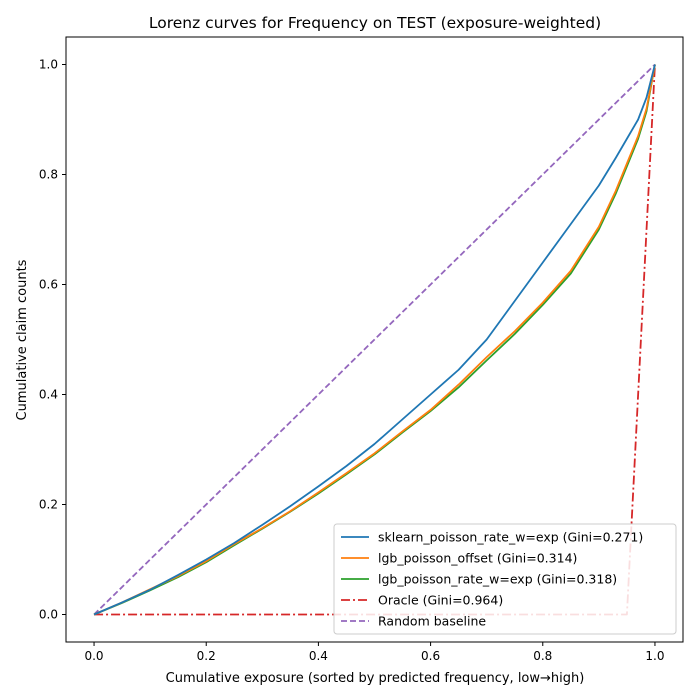 The image size is (700, 700). I want to click on legend-frame, so click(505, 579).